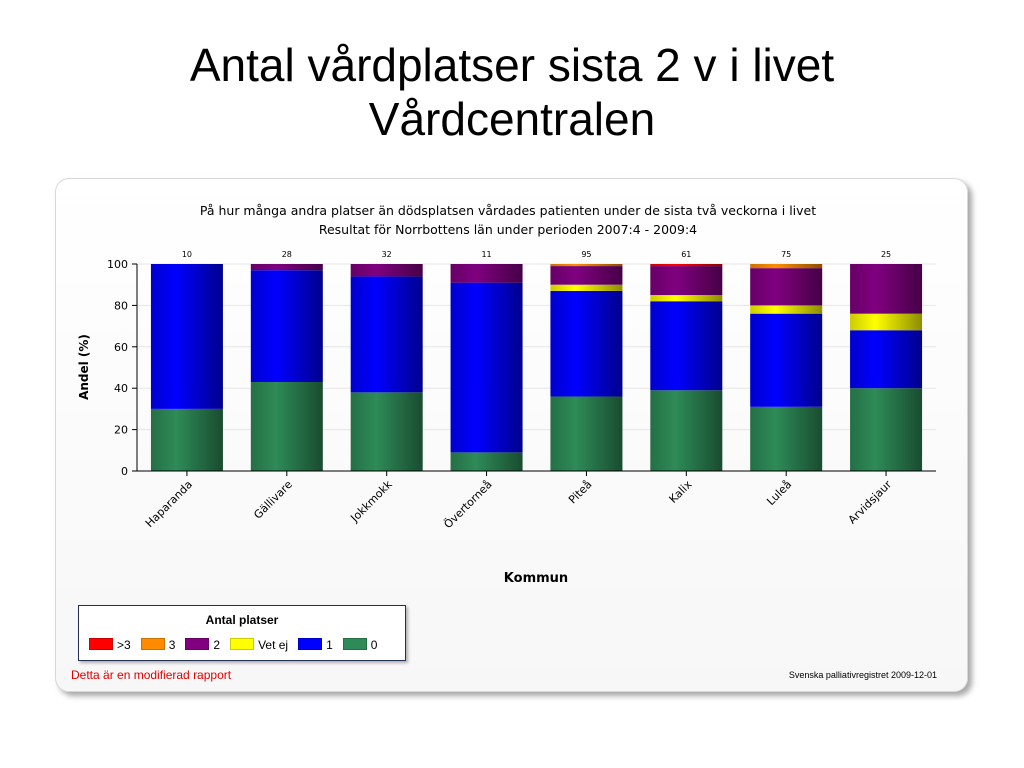 This screenshot has height=768, width=1024. I want to click on count-label: 75, so click(786, 254).